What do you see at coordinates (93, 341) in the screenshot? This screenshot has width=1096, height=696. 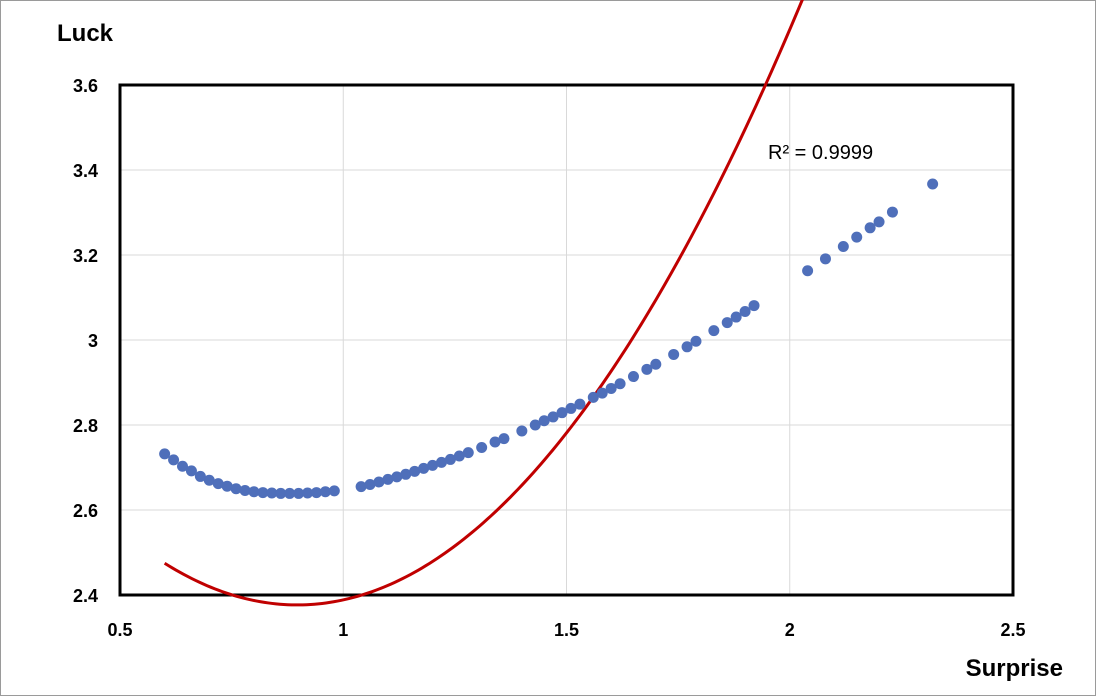 I see `y-tick-label: 3` at bounding box center [93, 341].